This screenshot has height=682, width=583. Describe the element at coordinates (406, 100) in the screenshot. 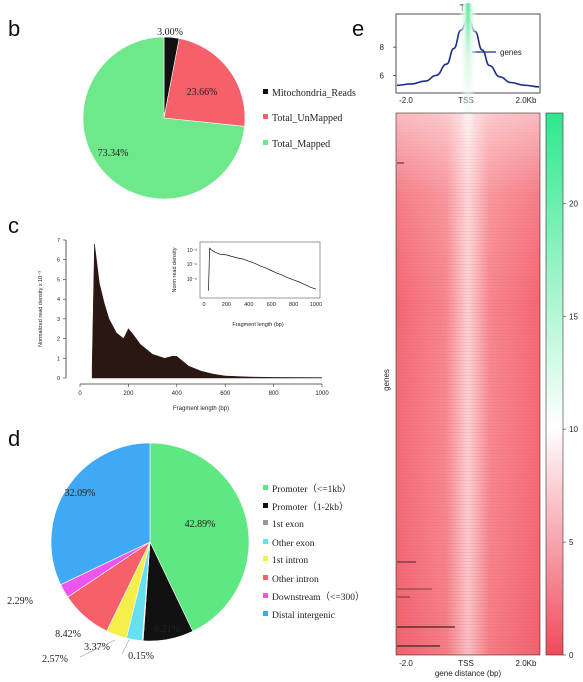

I see `e-xtick-label-0: -2.0` at that location.